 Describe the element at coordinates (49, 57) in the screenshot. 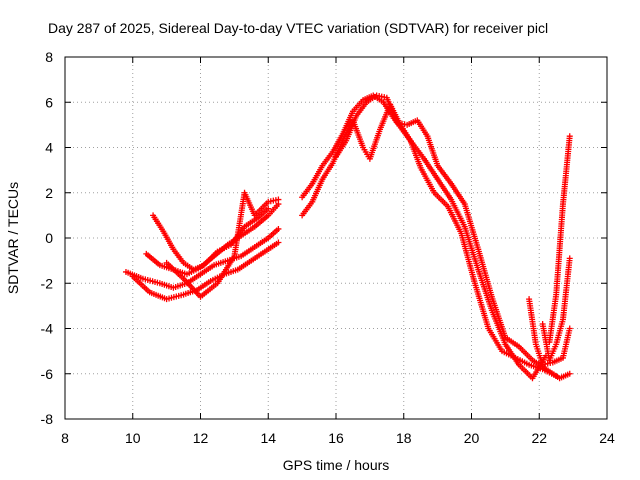

I see `y-tick-label: 8` at that location.